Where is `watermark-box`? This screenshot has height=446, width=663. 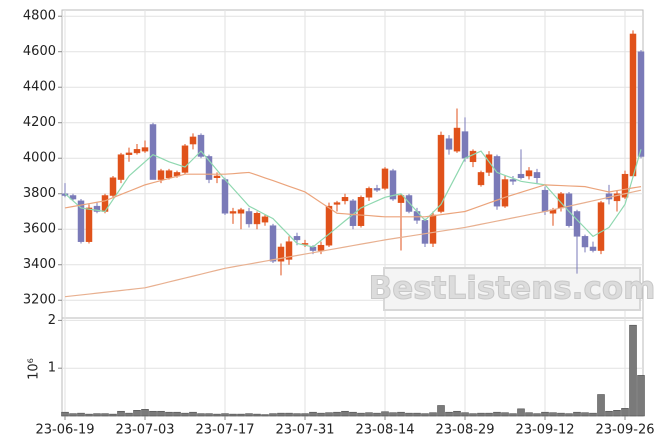
watermark-box is located at coordinates (512, 289).